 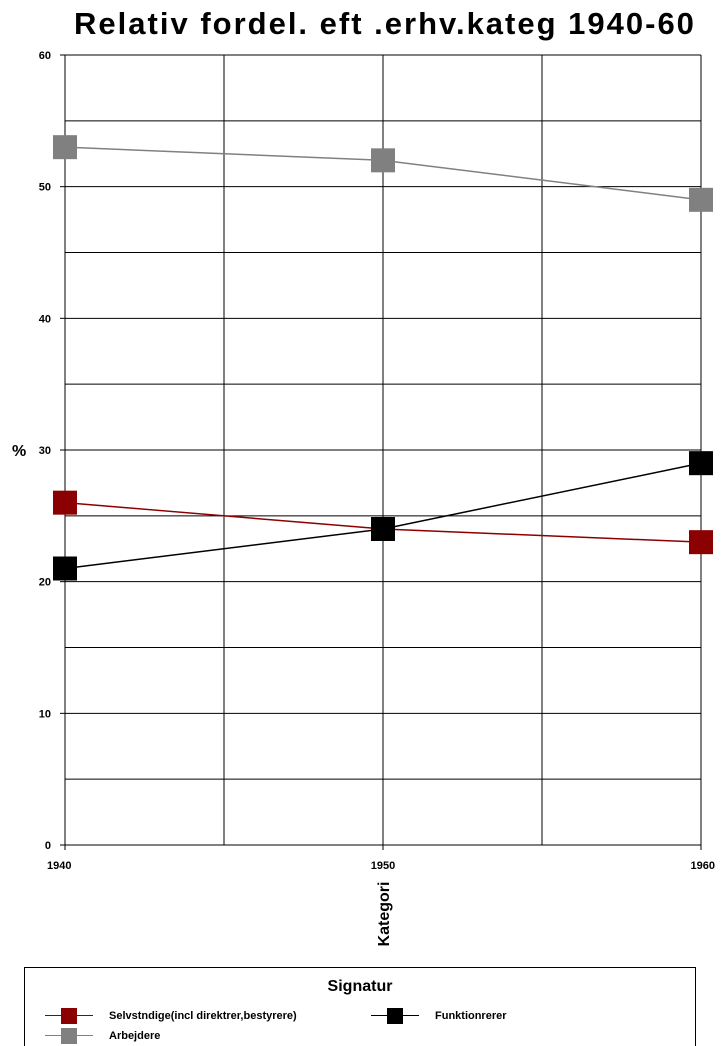 What do you see at coordinates (203, 1016) in the screenshot?
I see `legend-label-selvstndige: Selvstndige(incl direktrer,bestyrere)` at bounding box center [203, 1016].